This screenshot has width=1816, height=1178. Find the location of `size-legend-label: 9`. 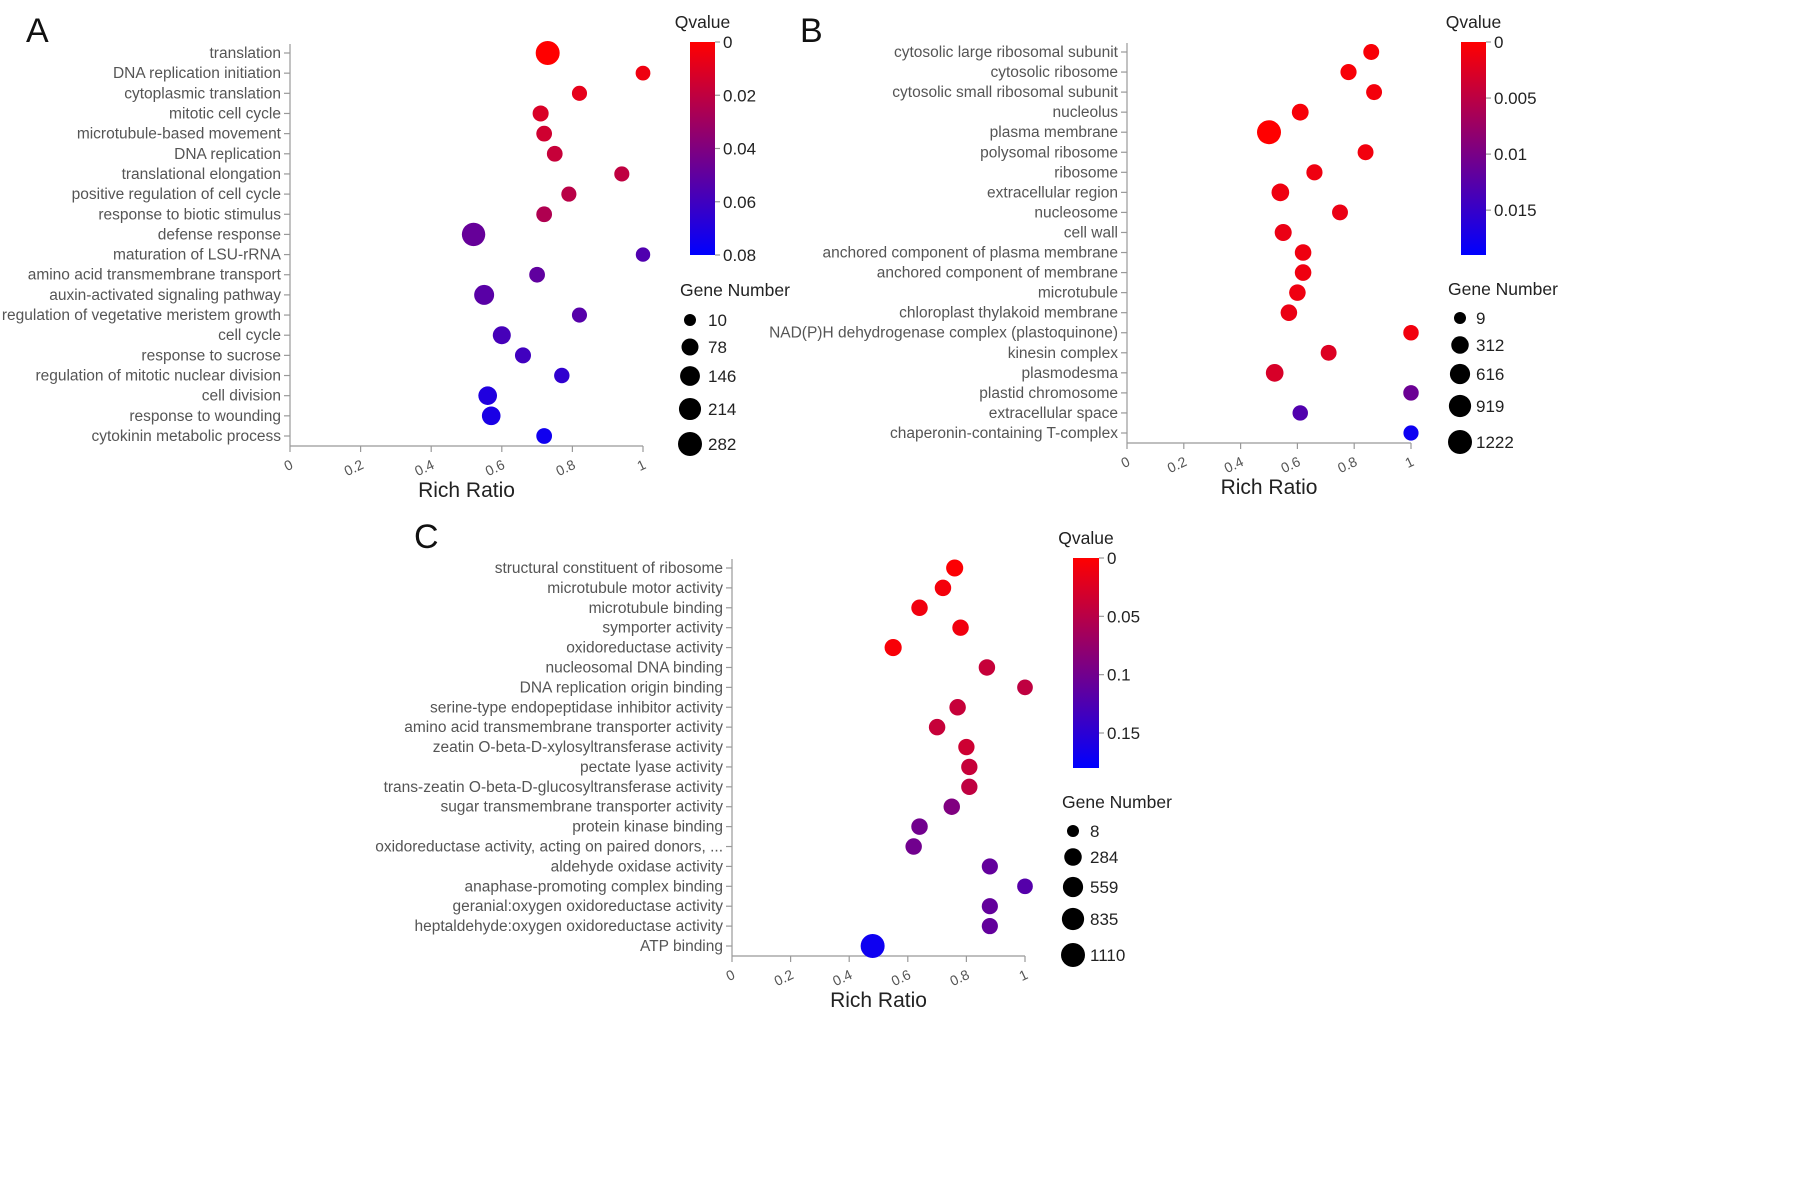

size-legend-label: 9 is located at coordinates (1480, 318).